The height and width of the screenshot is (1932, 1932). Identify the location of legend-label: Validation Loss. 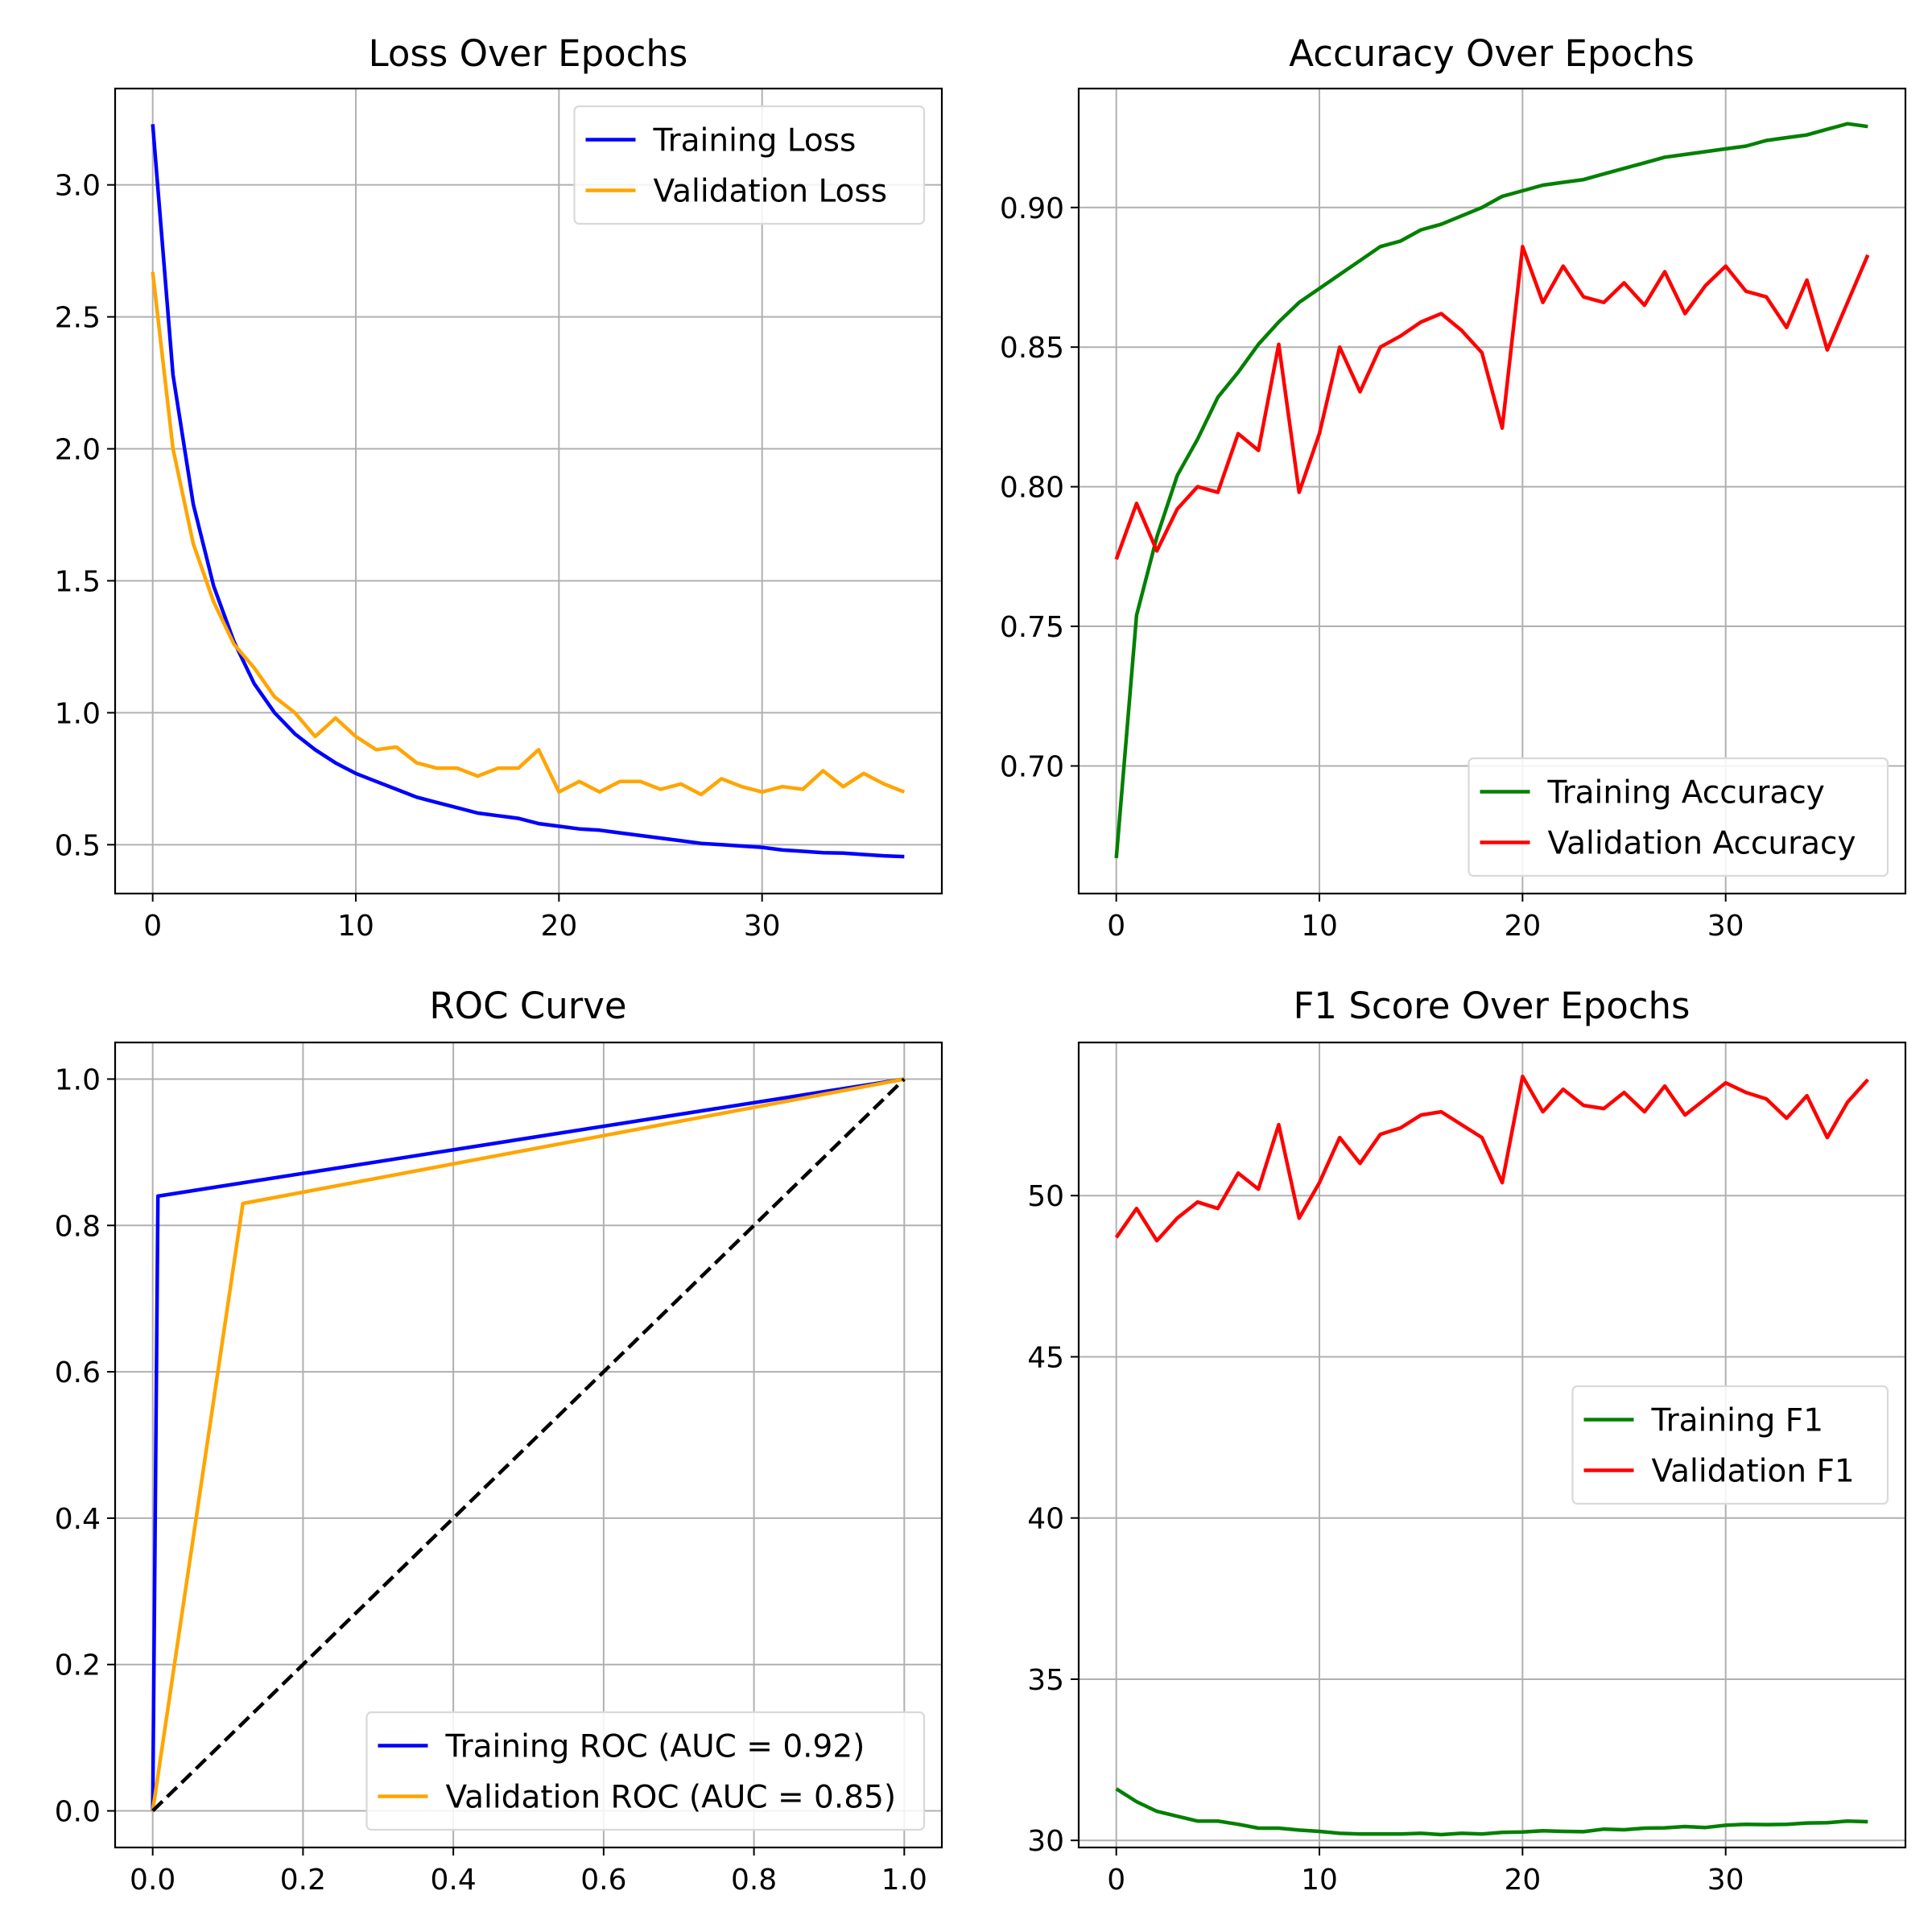
(771, 192).